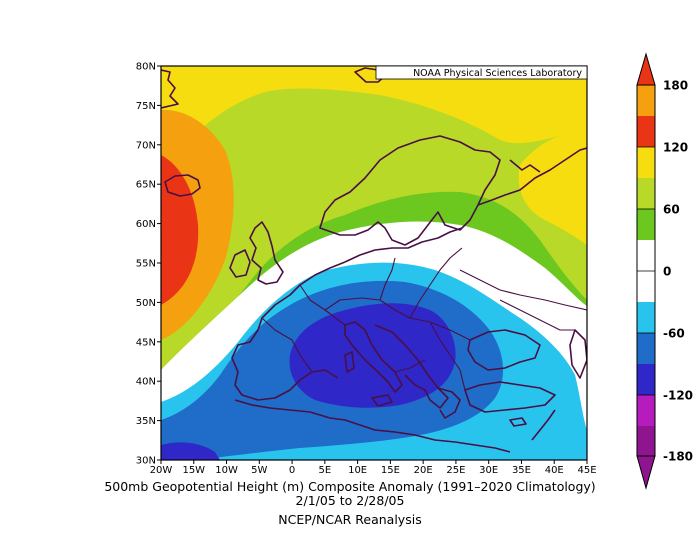  Describe the element at coordinates (161, 470) in the screenshot. I see `lon-tick-label: 20W` at that location.